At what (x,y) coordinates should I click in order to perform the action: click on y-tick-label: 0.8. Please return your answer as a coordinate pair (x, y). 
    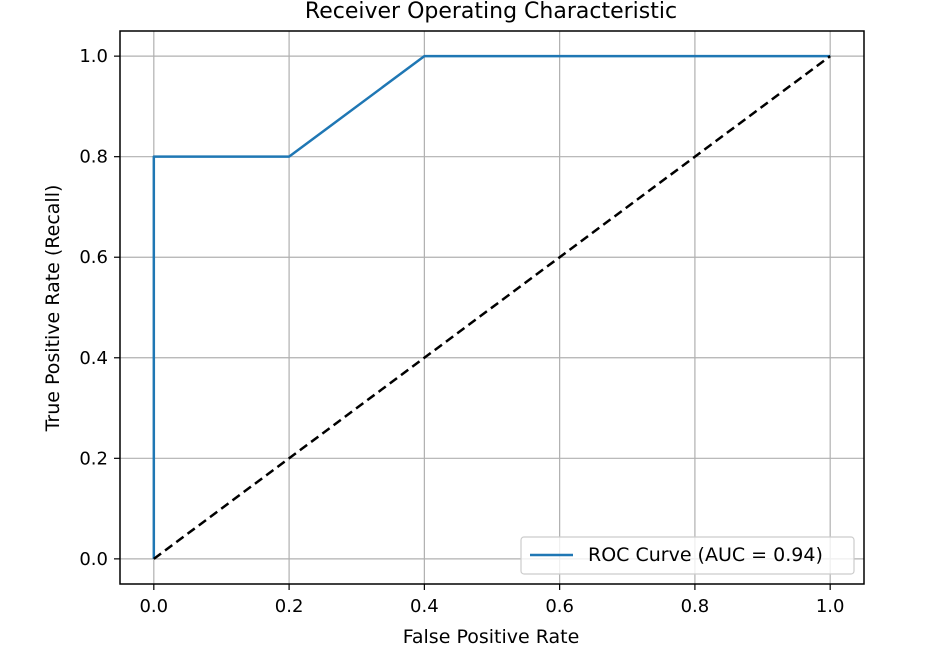
    Looking at the image, I should click on (93, 157).